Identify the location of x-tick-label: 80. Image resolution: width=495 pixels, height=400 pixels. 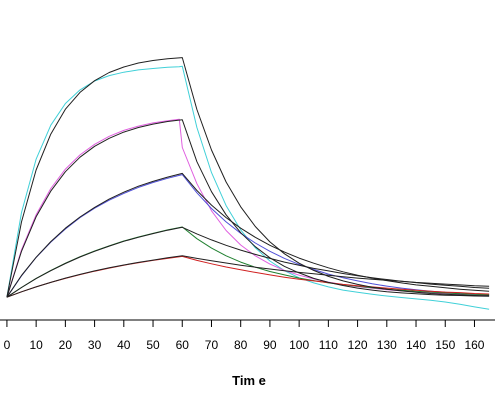
(241, 345).